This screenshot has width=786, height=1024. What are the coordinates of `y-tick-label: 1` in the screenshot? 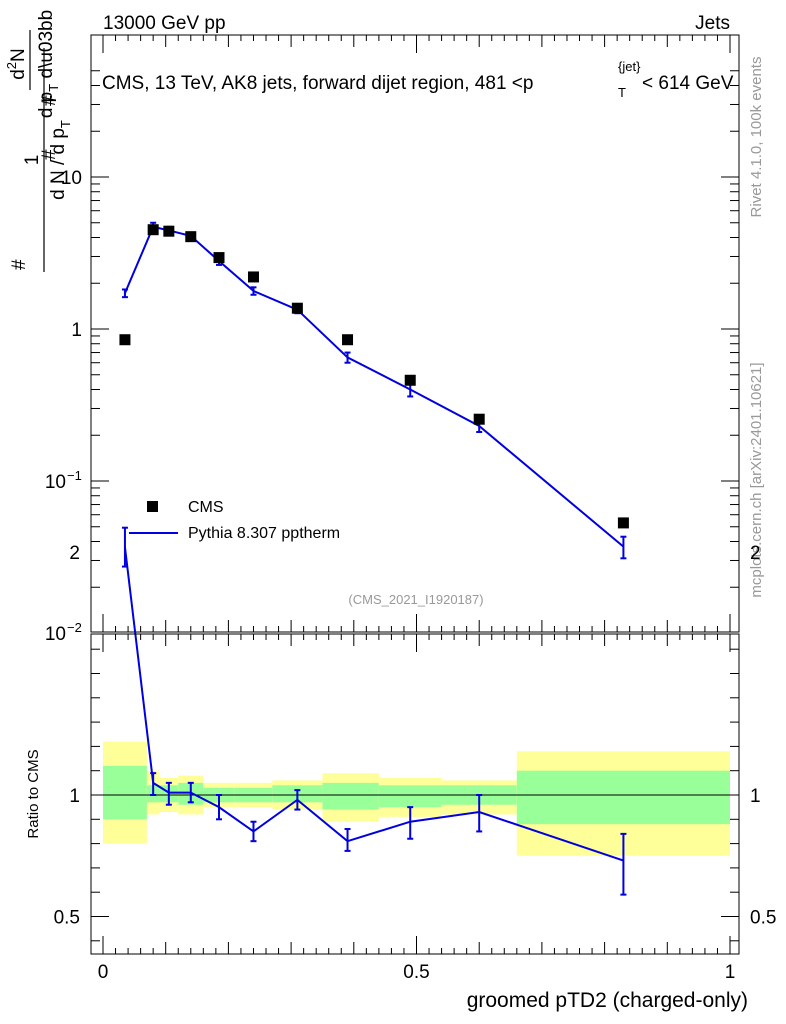 It's located at (76, 330).